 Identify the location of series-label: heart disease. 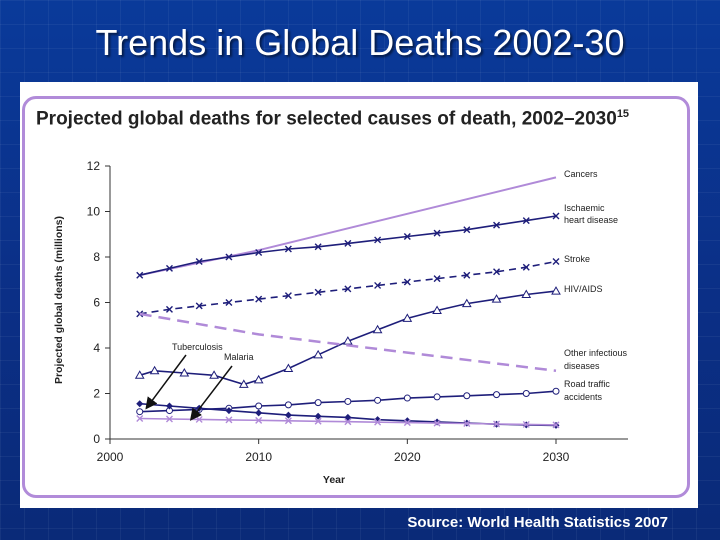
(591, 220).